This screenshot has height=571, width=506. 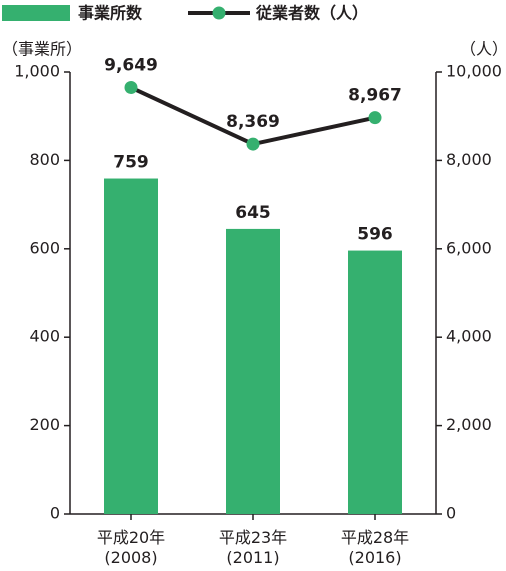 What do you see at coordinates (469, 336) in the screenshot?
I see `y2-tick-label: 4,000` at bounding box center [469, 336].